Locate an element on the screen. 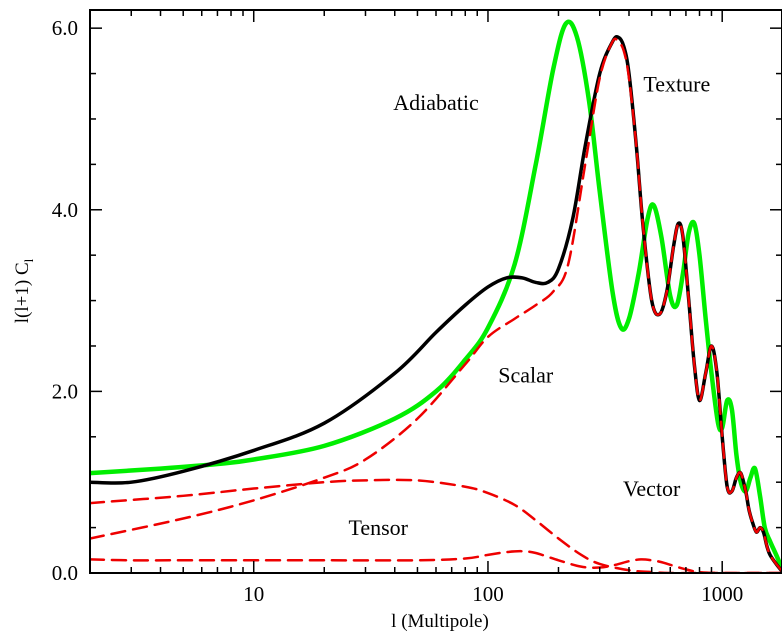 The height and width of the screenshot is (642, 782). annotation-adiabatic: Adiabatic is located at coordinates (436, 102).